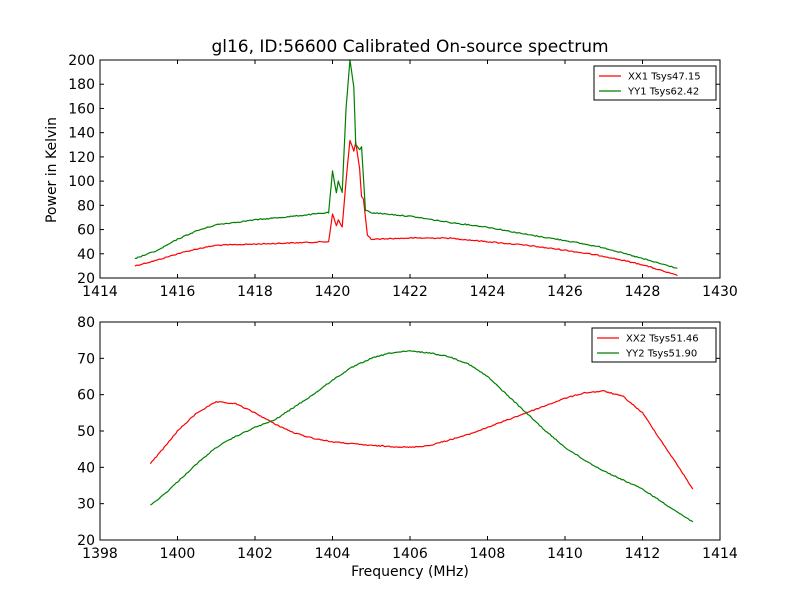 The width and height of the screenshot is (800, 600). Describe the element at coordinates (720, 292) in the screenshot. I see `x-tick-label: 1430` at that location.